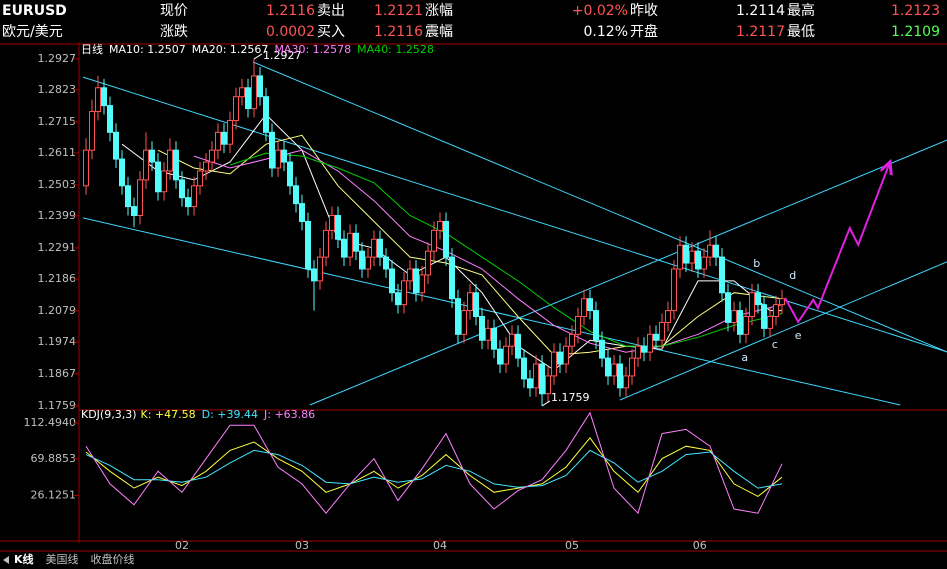 The image size is (947, 569). Describe the element at coordinates (258, 56) in the screenshot. I see `leader-line` at that location.